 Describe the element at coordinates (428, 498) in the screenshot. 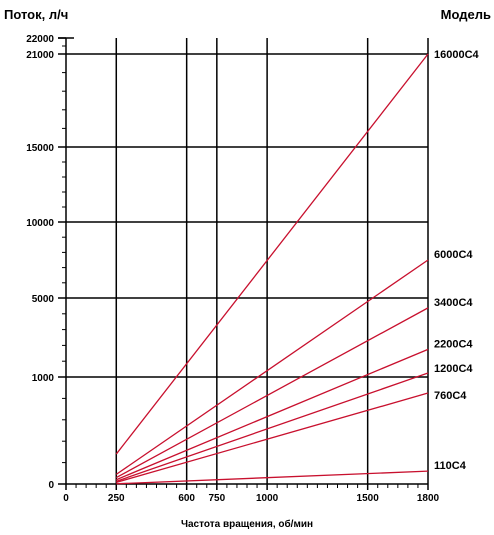

I see `x-tick-label: 1800` at that location.